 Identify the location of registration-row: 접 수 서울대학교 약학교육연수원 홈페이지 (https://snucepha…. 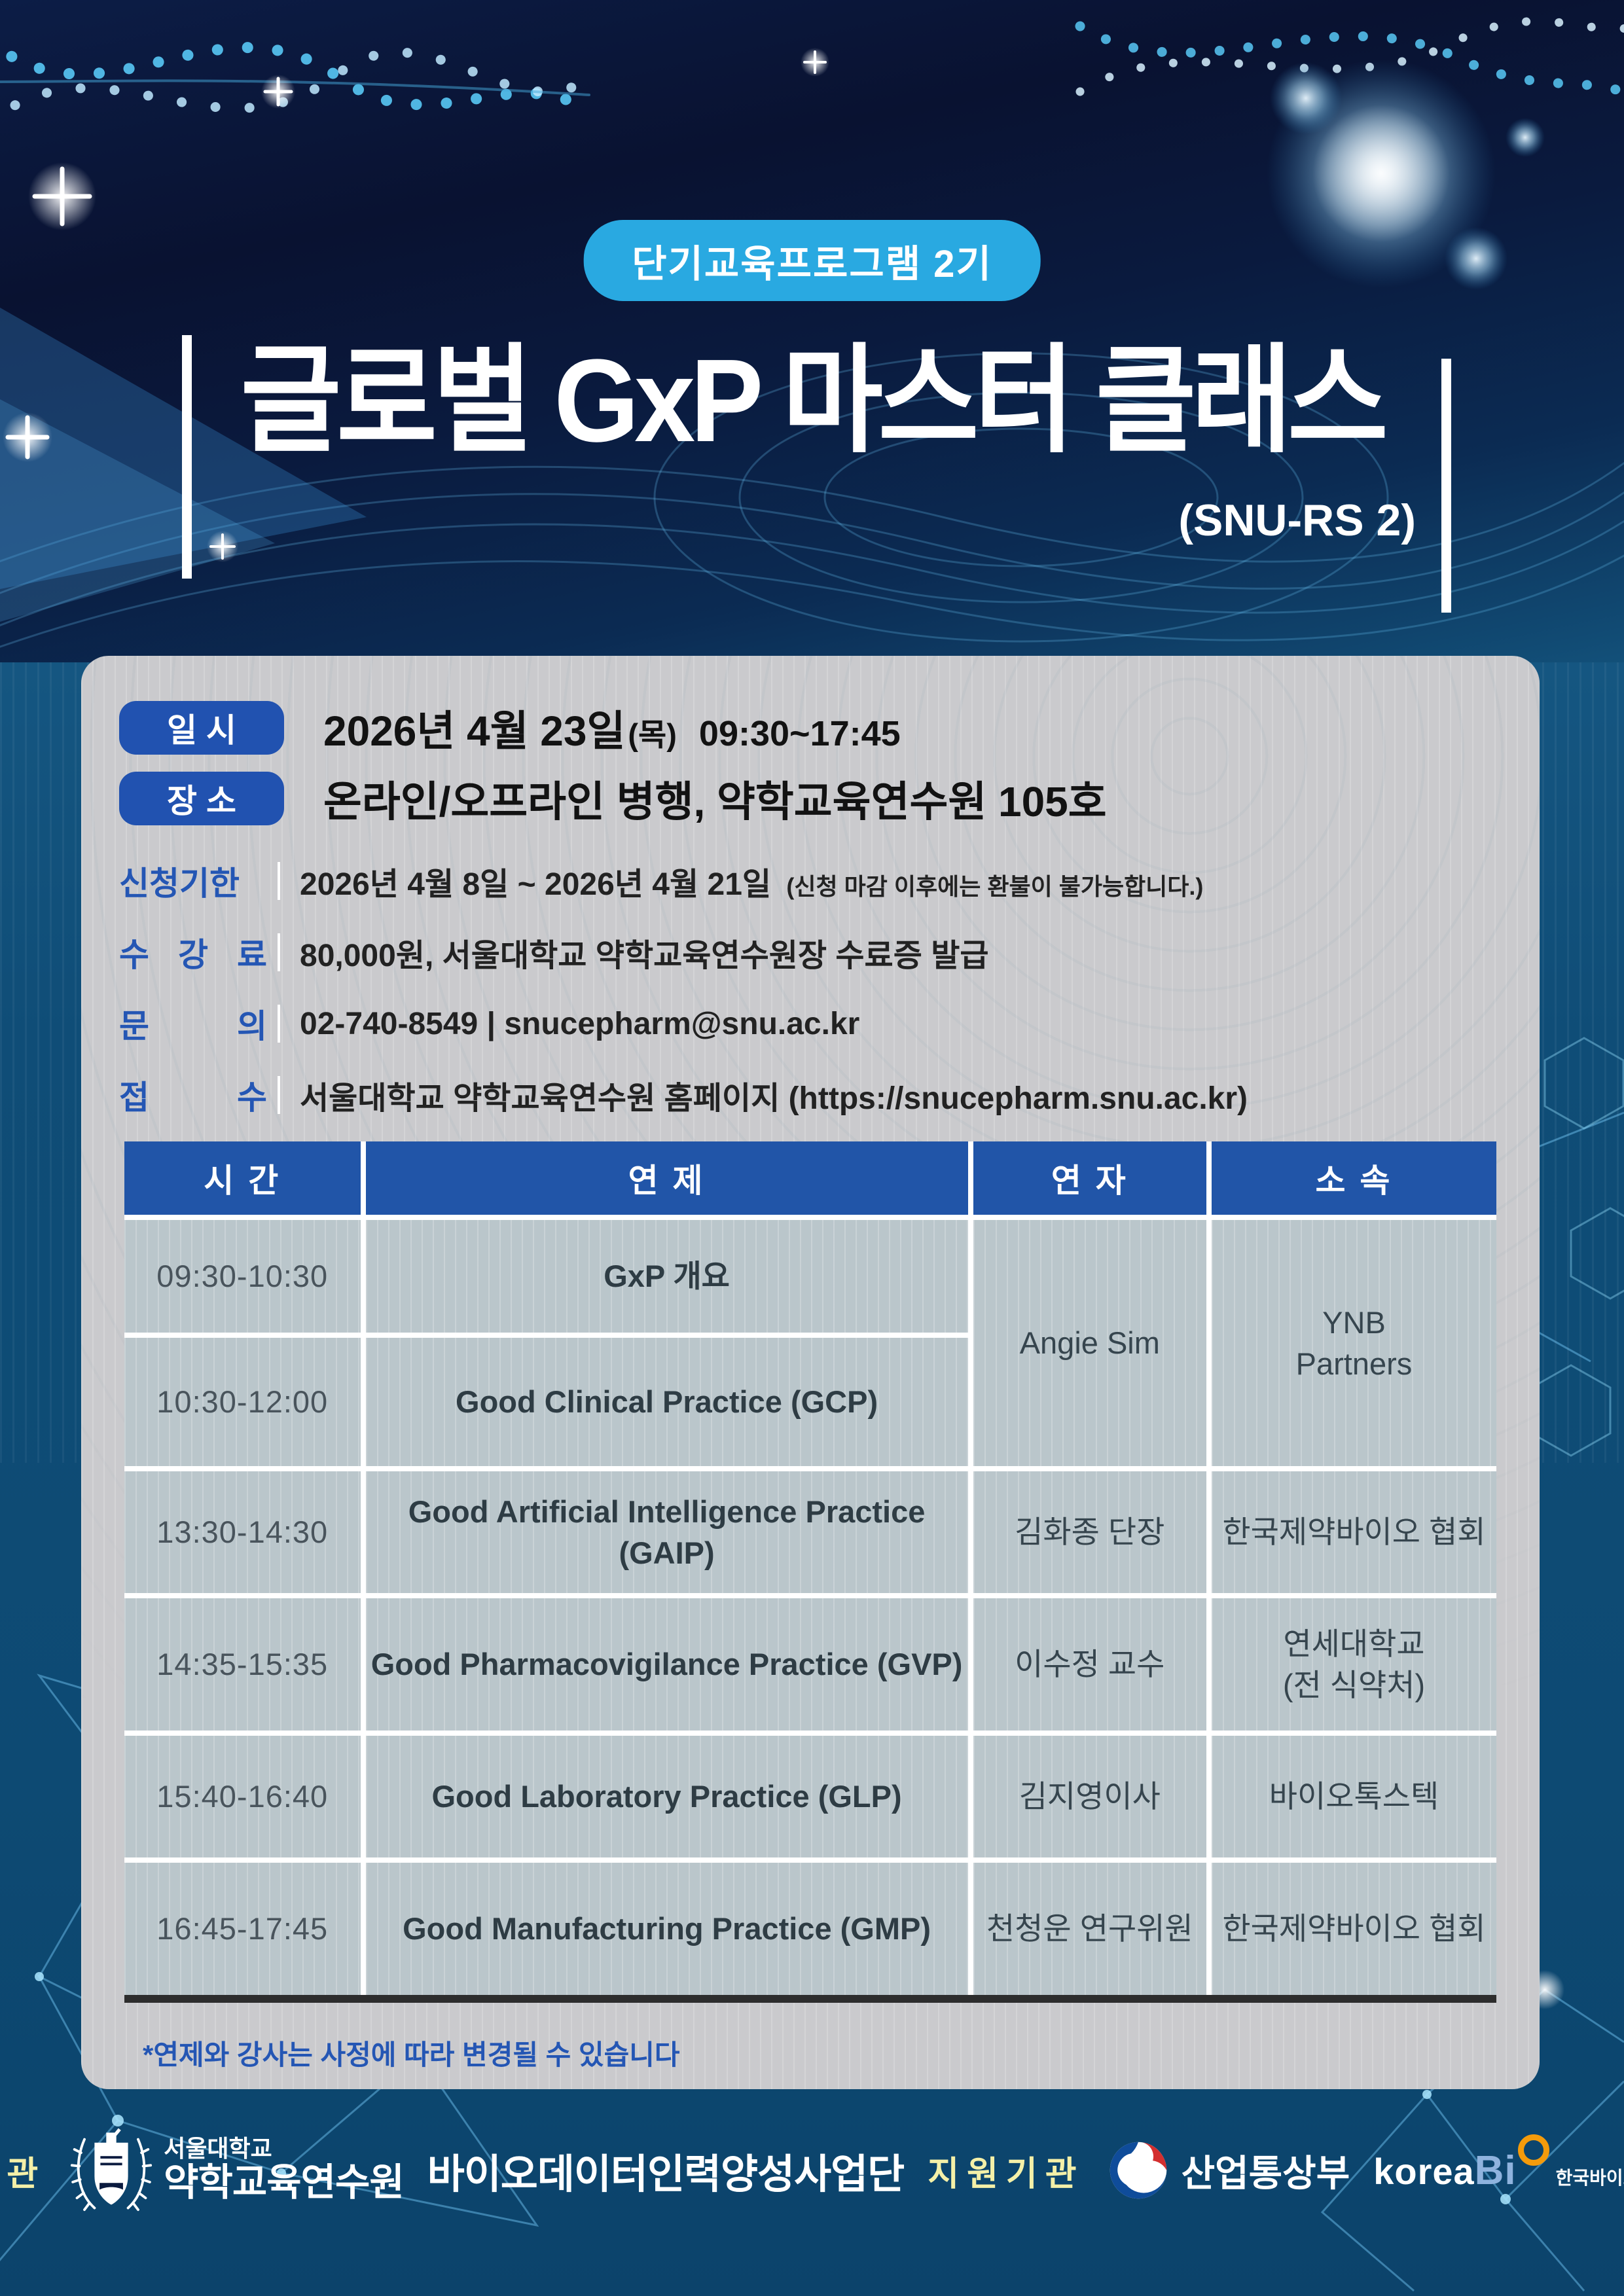
(810, 1095).